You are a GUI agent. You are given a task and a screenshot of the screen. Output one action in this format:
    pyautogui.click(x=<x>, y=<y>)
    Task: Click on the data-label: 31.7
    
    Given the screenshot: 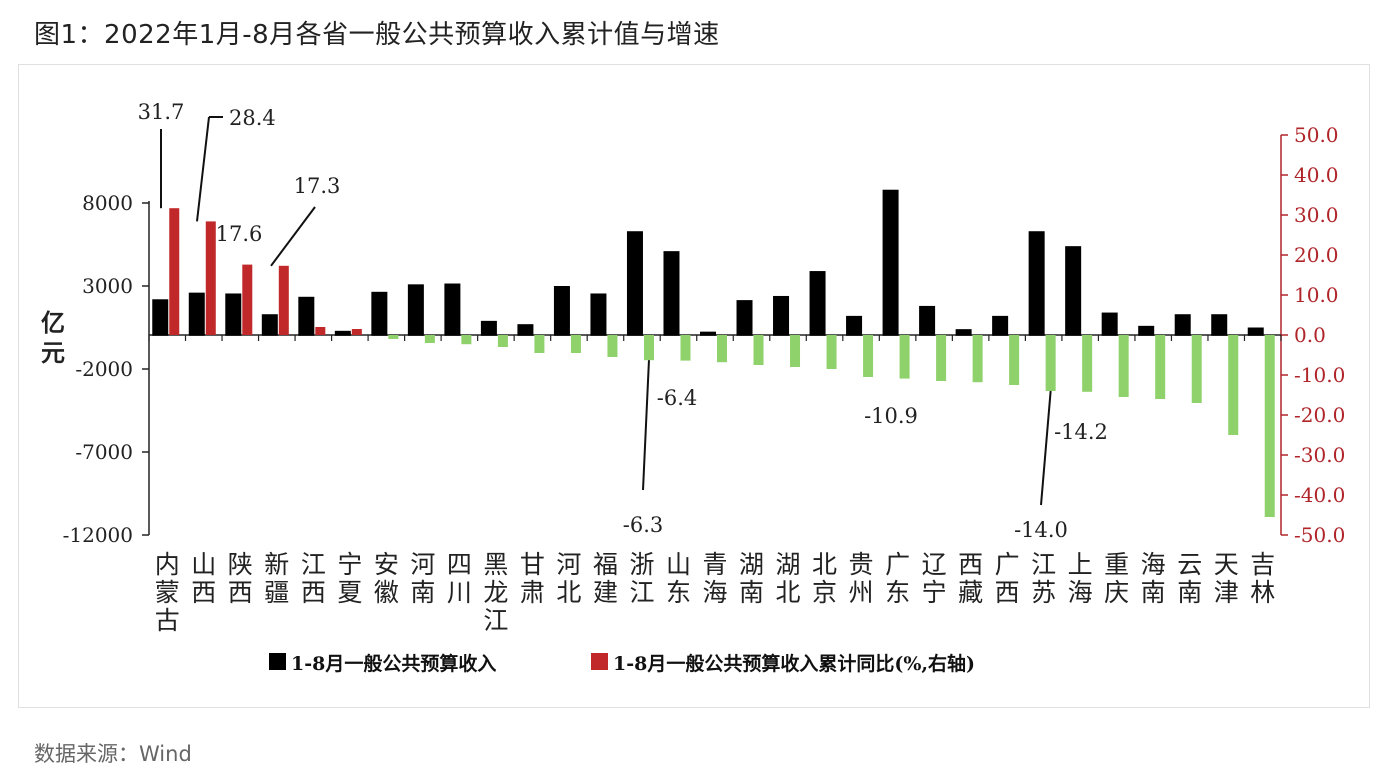 What is the action you would take?
    pyautogui.click(x=161, y=112)
    